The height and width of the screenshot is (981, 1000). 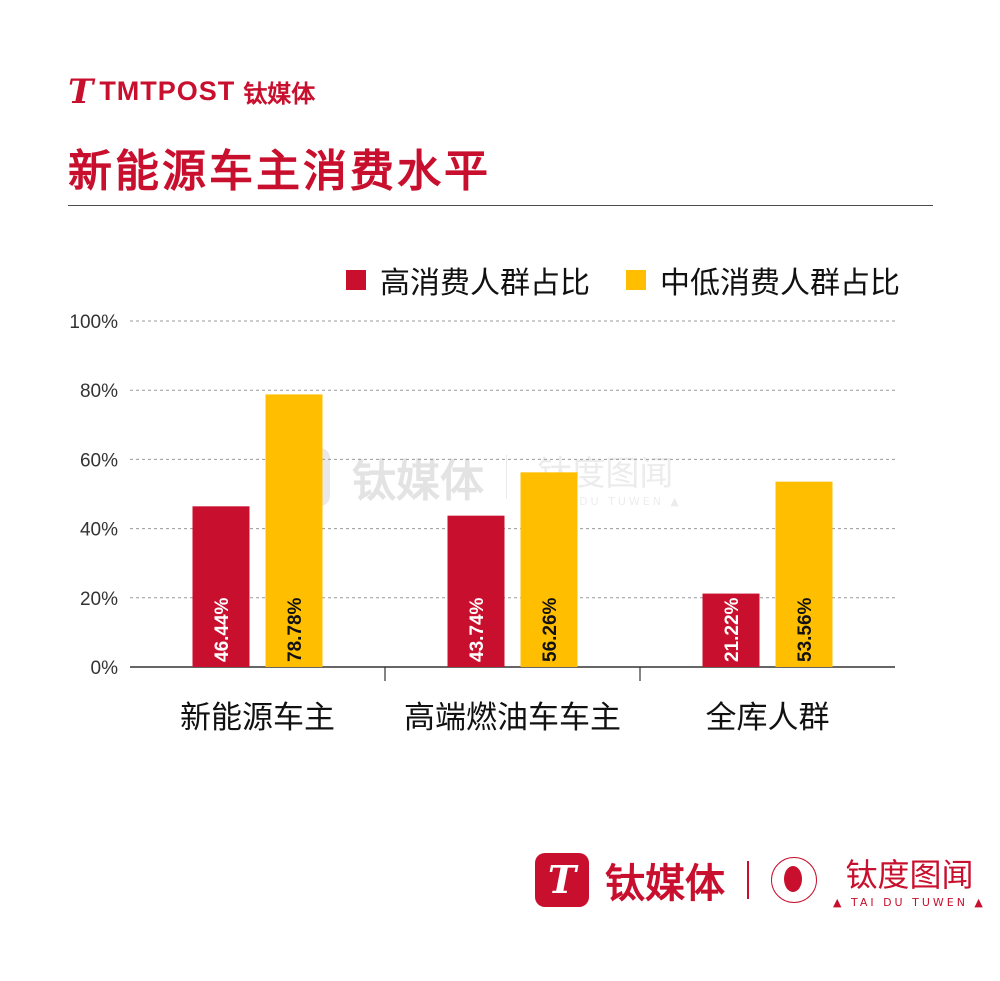 What do you see at coordinates (512, 718) in the screenshot?
I see `category-label: 高端燃油车车主` at bounding box center [512, 718].